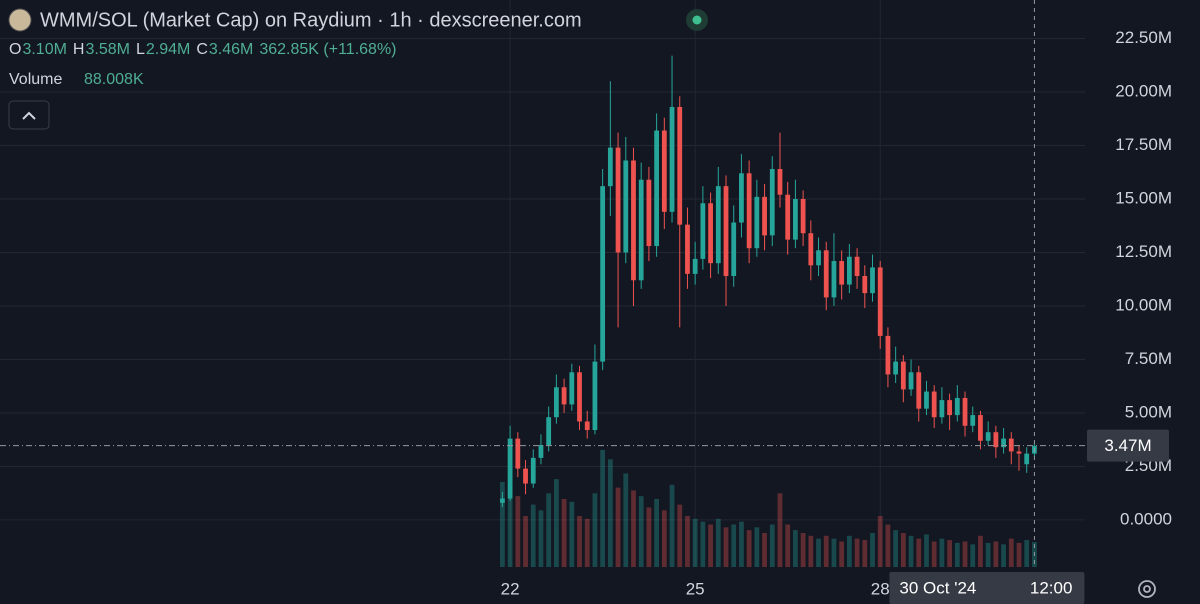  What do you see at coordinates (1143, 304) in the screenshot?
I see `y-tick-label: 10.00M` at bounding box center [1143, 304].